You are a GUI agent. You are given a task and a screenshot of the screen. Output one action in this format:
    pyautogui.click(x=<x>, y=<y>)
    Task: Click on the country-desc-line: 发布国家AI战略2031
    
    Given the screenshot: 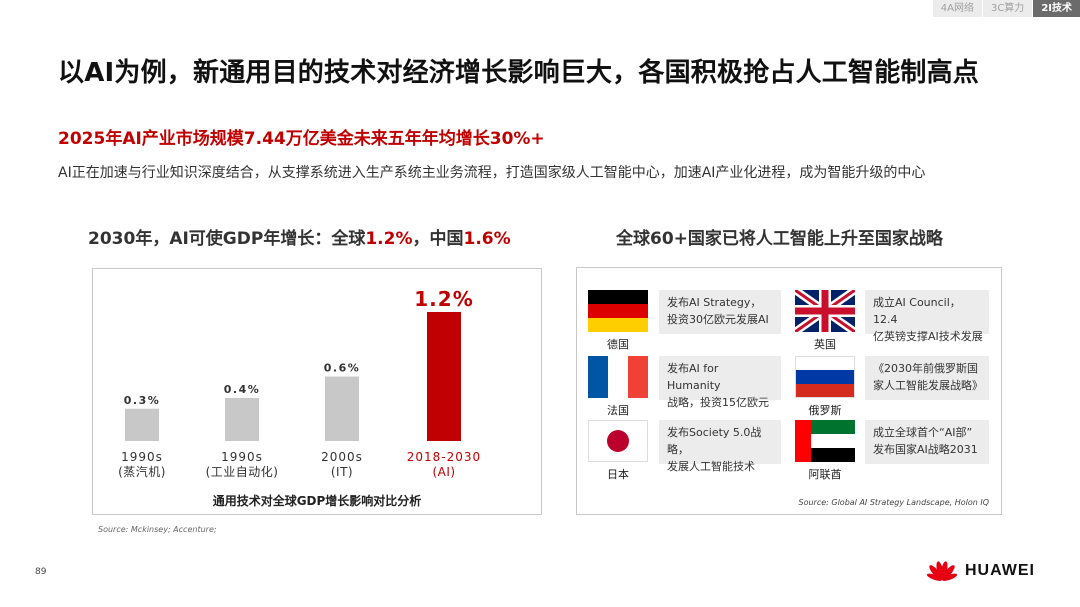 What is the action you would take?
    pyautogui.click(x=925, y=449)
    